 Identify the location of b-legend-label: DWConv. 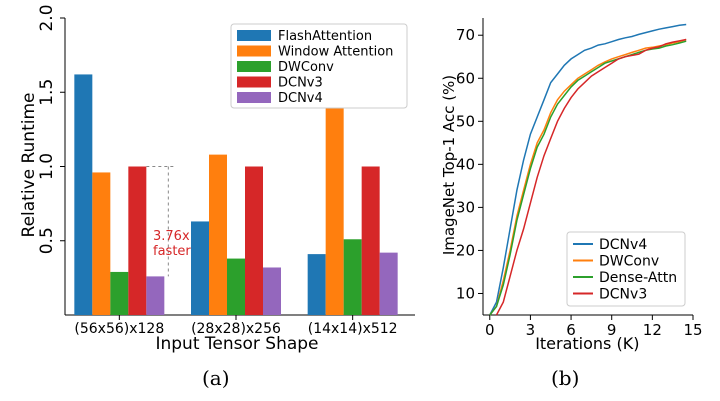
(629, 262).